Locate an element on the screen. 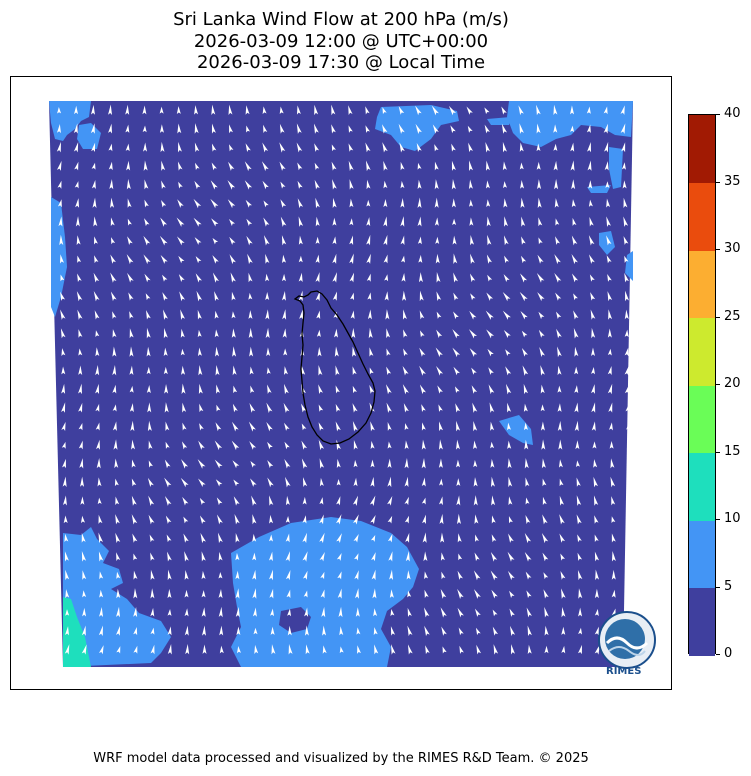 Image resolution: width=751 pixels, height=776 pixels. colorbar-segment is located at coordinates (702, 216).